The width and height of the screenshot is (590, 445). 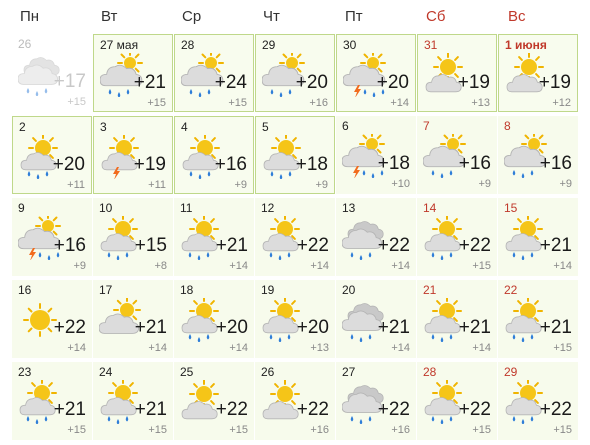 I want to click on day-cell: 25 +22 +15, so click(x=214, y=401).